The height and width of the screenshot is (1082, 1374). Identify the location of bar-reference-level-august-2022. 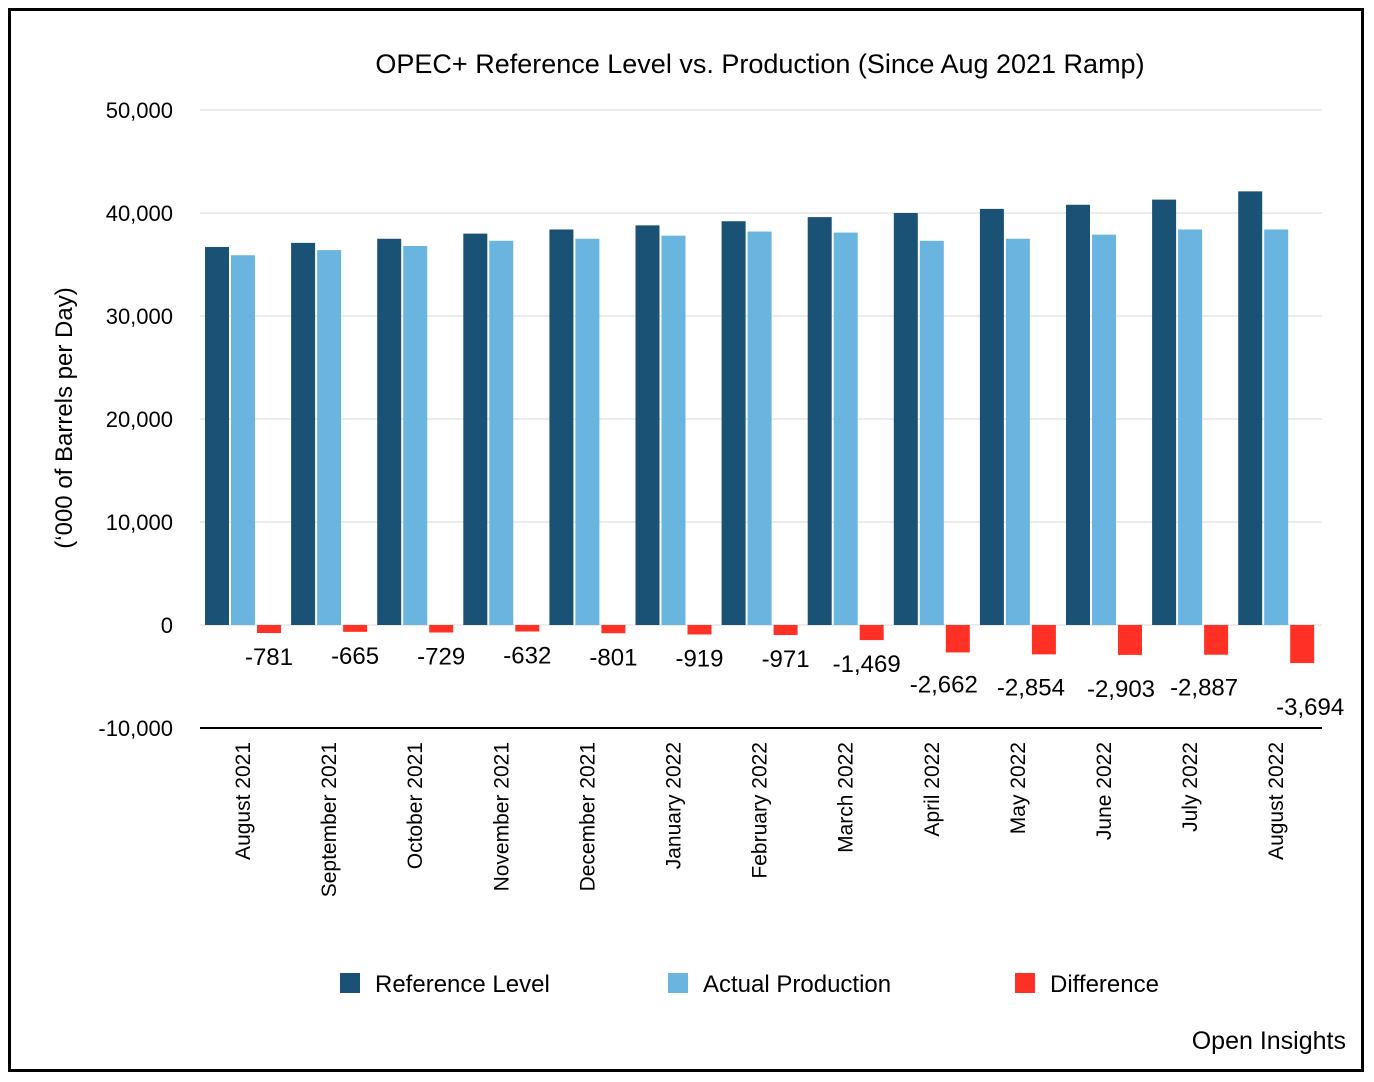
(1250, 408).